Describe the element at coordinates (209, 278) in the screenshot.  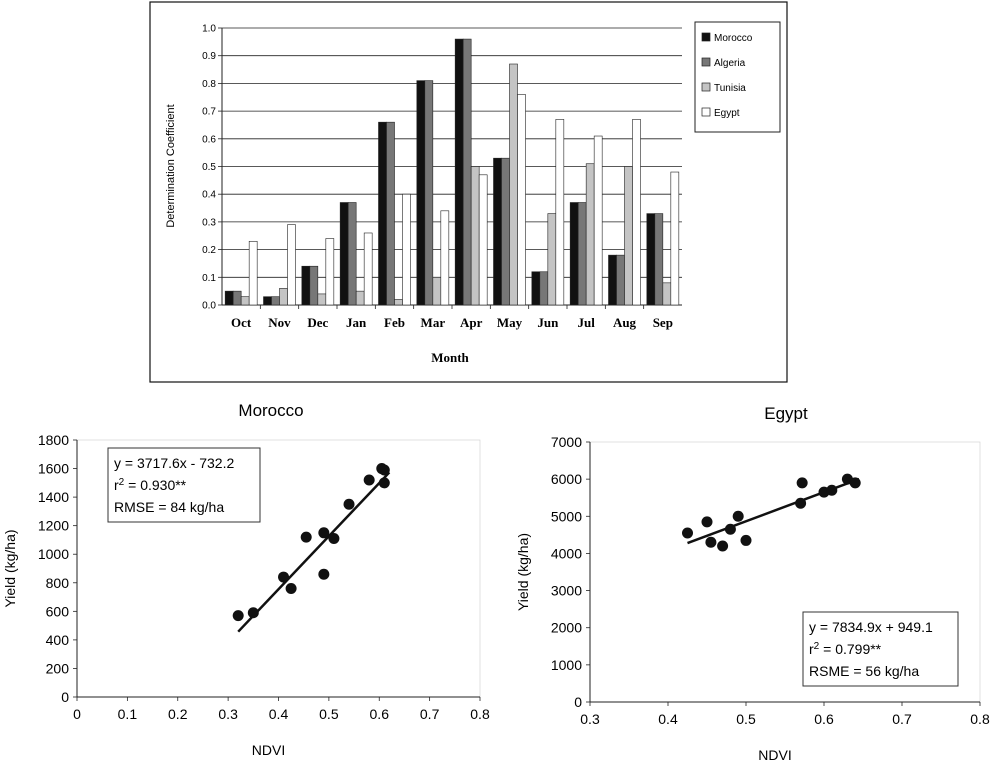
I see `y-tick-label: 0.1` at that location.